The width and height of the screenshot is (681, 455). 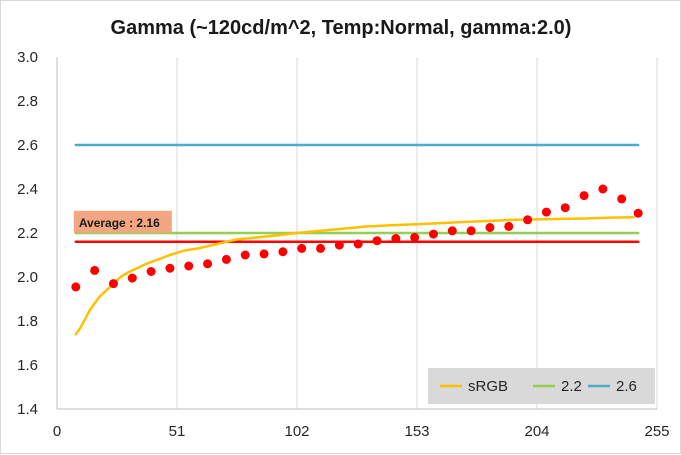 I want to click on y-tick-label: 2.8, so click(x=27, y=101).